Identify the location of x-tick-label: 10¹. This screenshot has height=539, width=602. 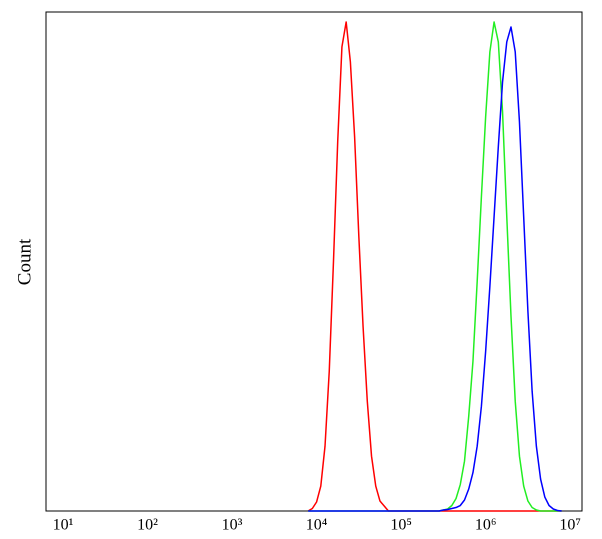
(63, 525).